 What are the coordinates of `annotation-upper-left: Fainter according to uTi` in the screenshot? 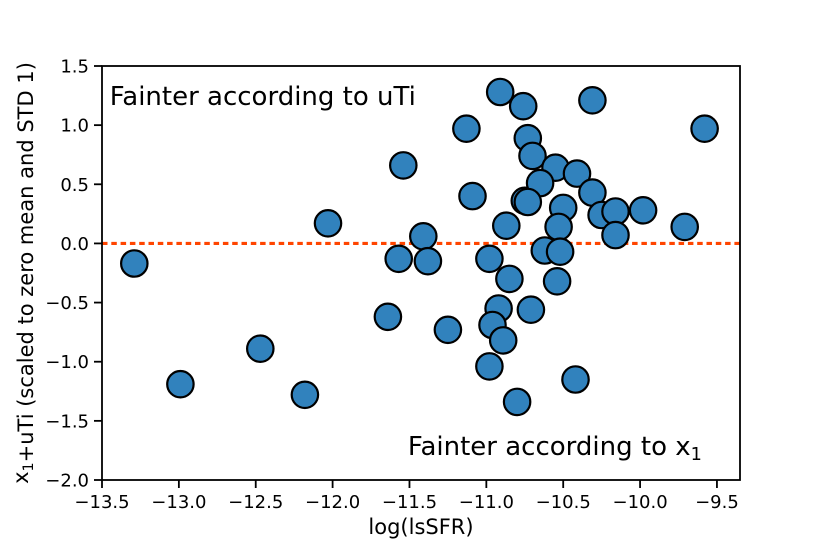 It's located at (263, 97).